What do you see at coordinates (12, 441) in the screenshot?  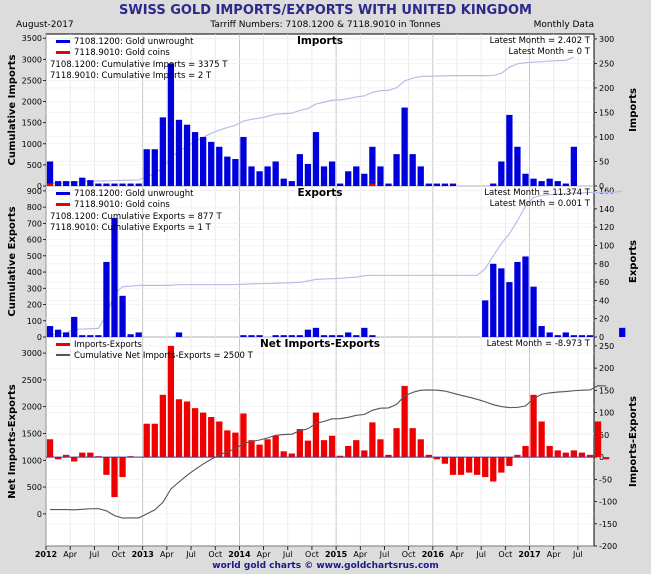 I see `net-left-axis-label: Net Imports-Exports` at bounding box center [12, 441].